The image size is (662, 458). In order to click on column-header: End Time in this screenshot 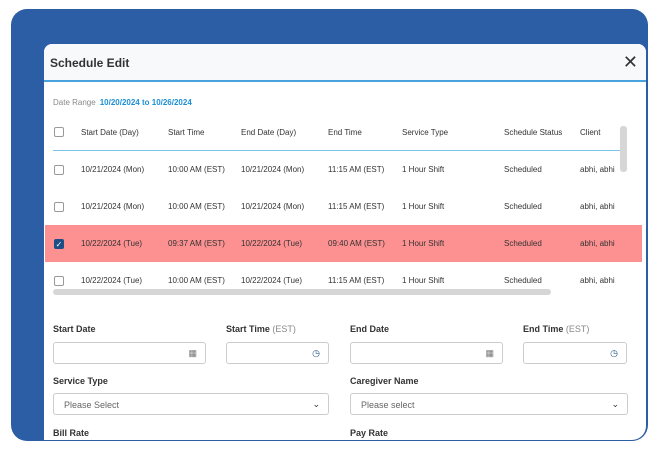, I will do `click(345, 132)`.